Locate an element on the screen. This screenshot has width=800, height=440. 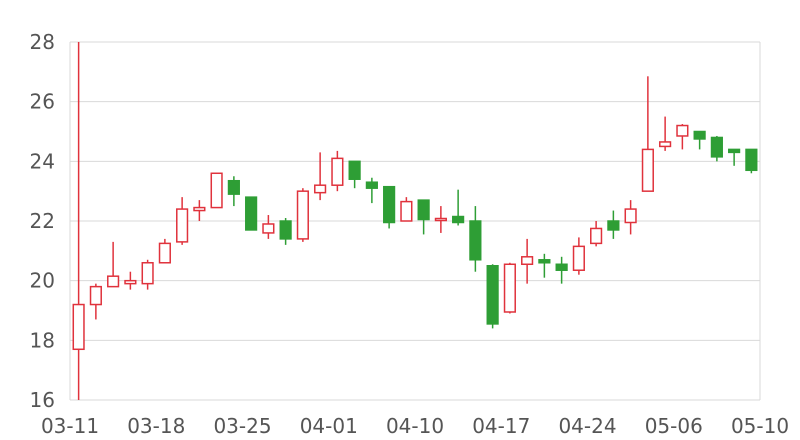
x-tick-label: 03-18 is located at coordinates (156, 426).